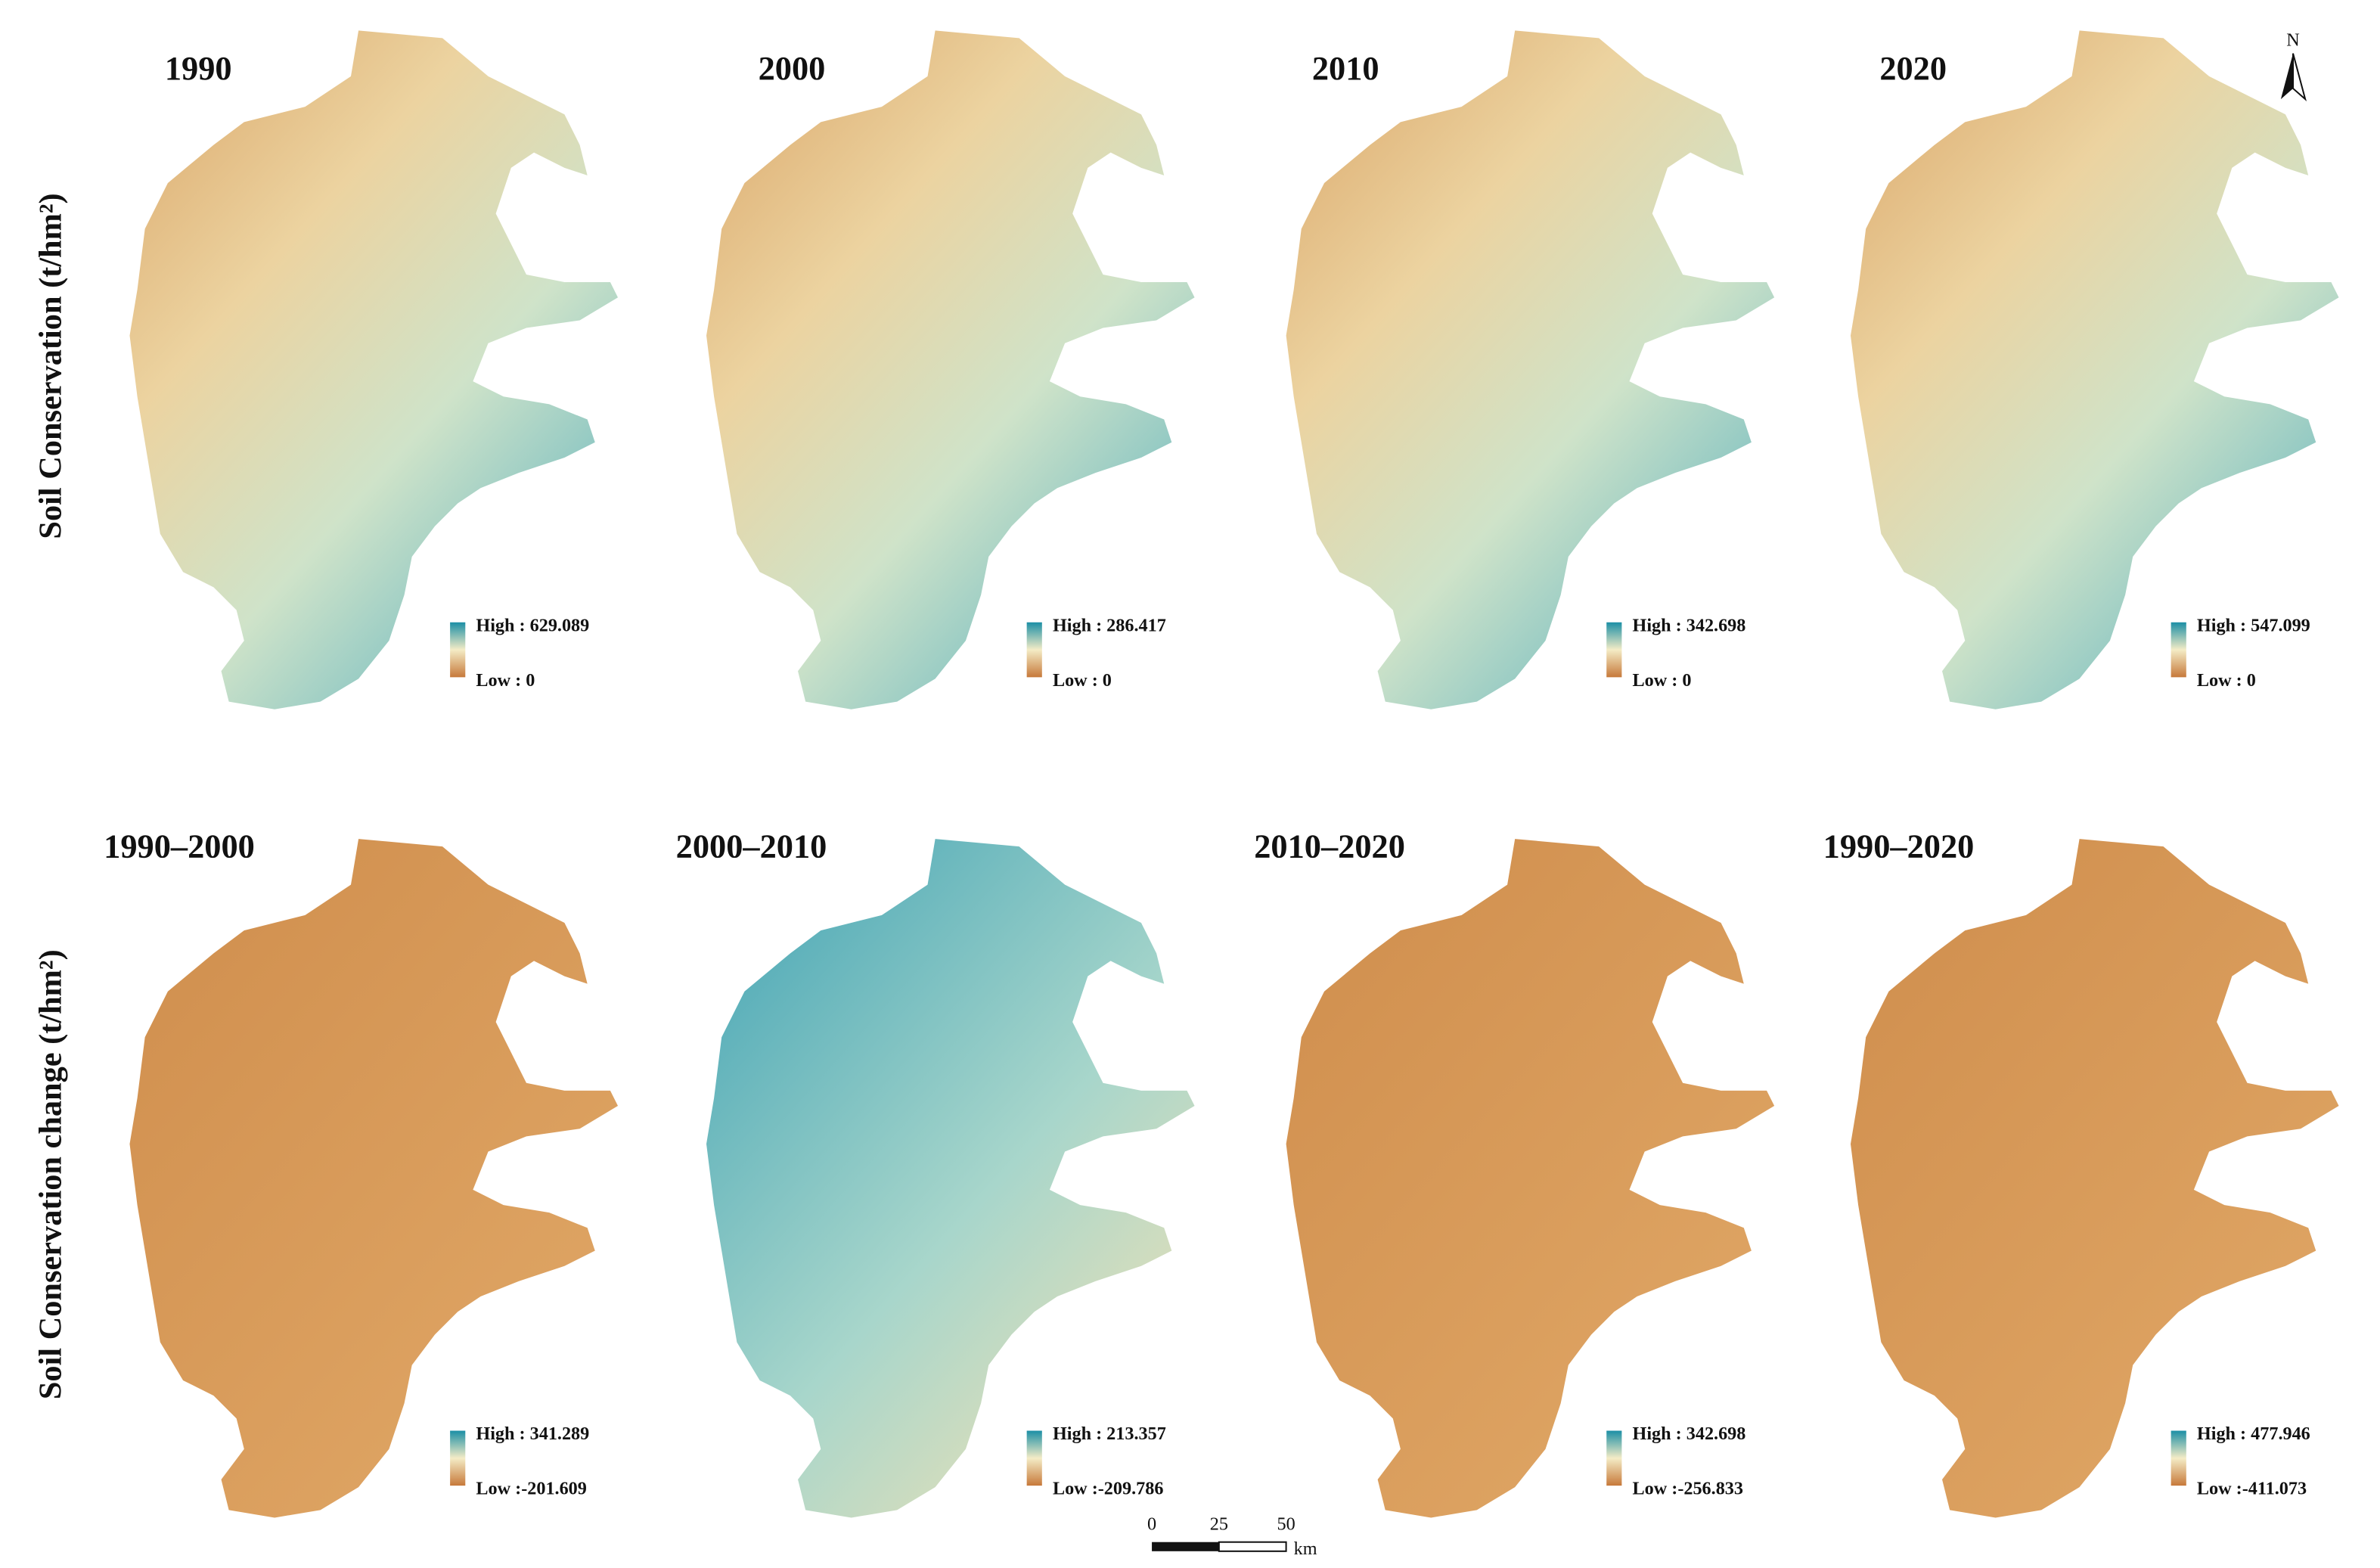 The width and height of the screenshot is (2380, 1568). I want to click on panel-title: 2010, so click(1345, 68).